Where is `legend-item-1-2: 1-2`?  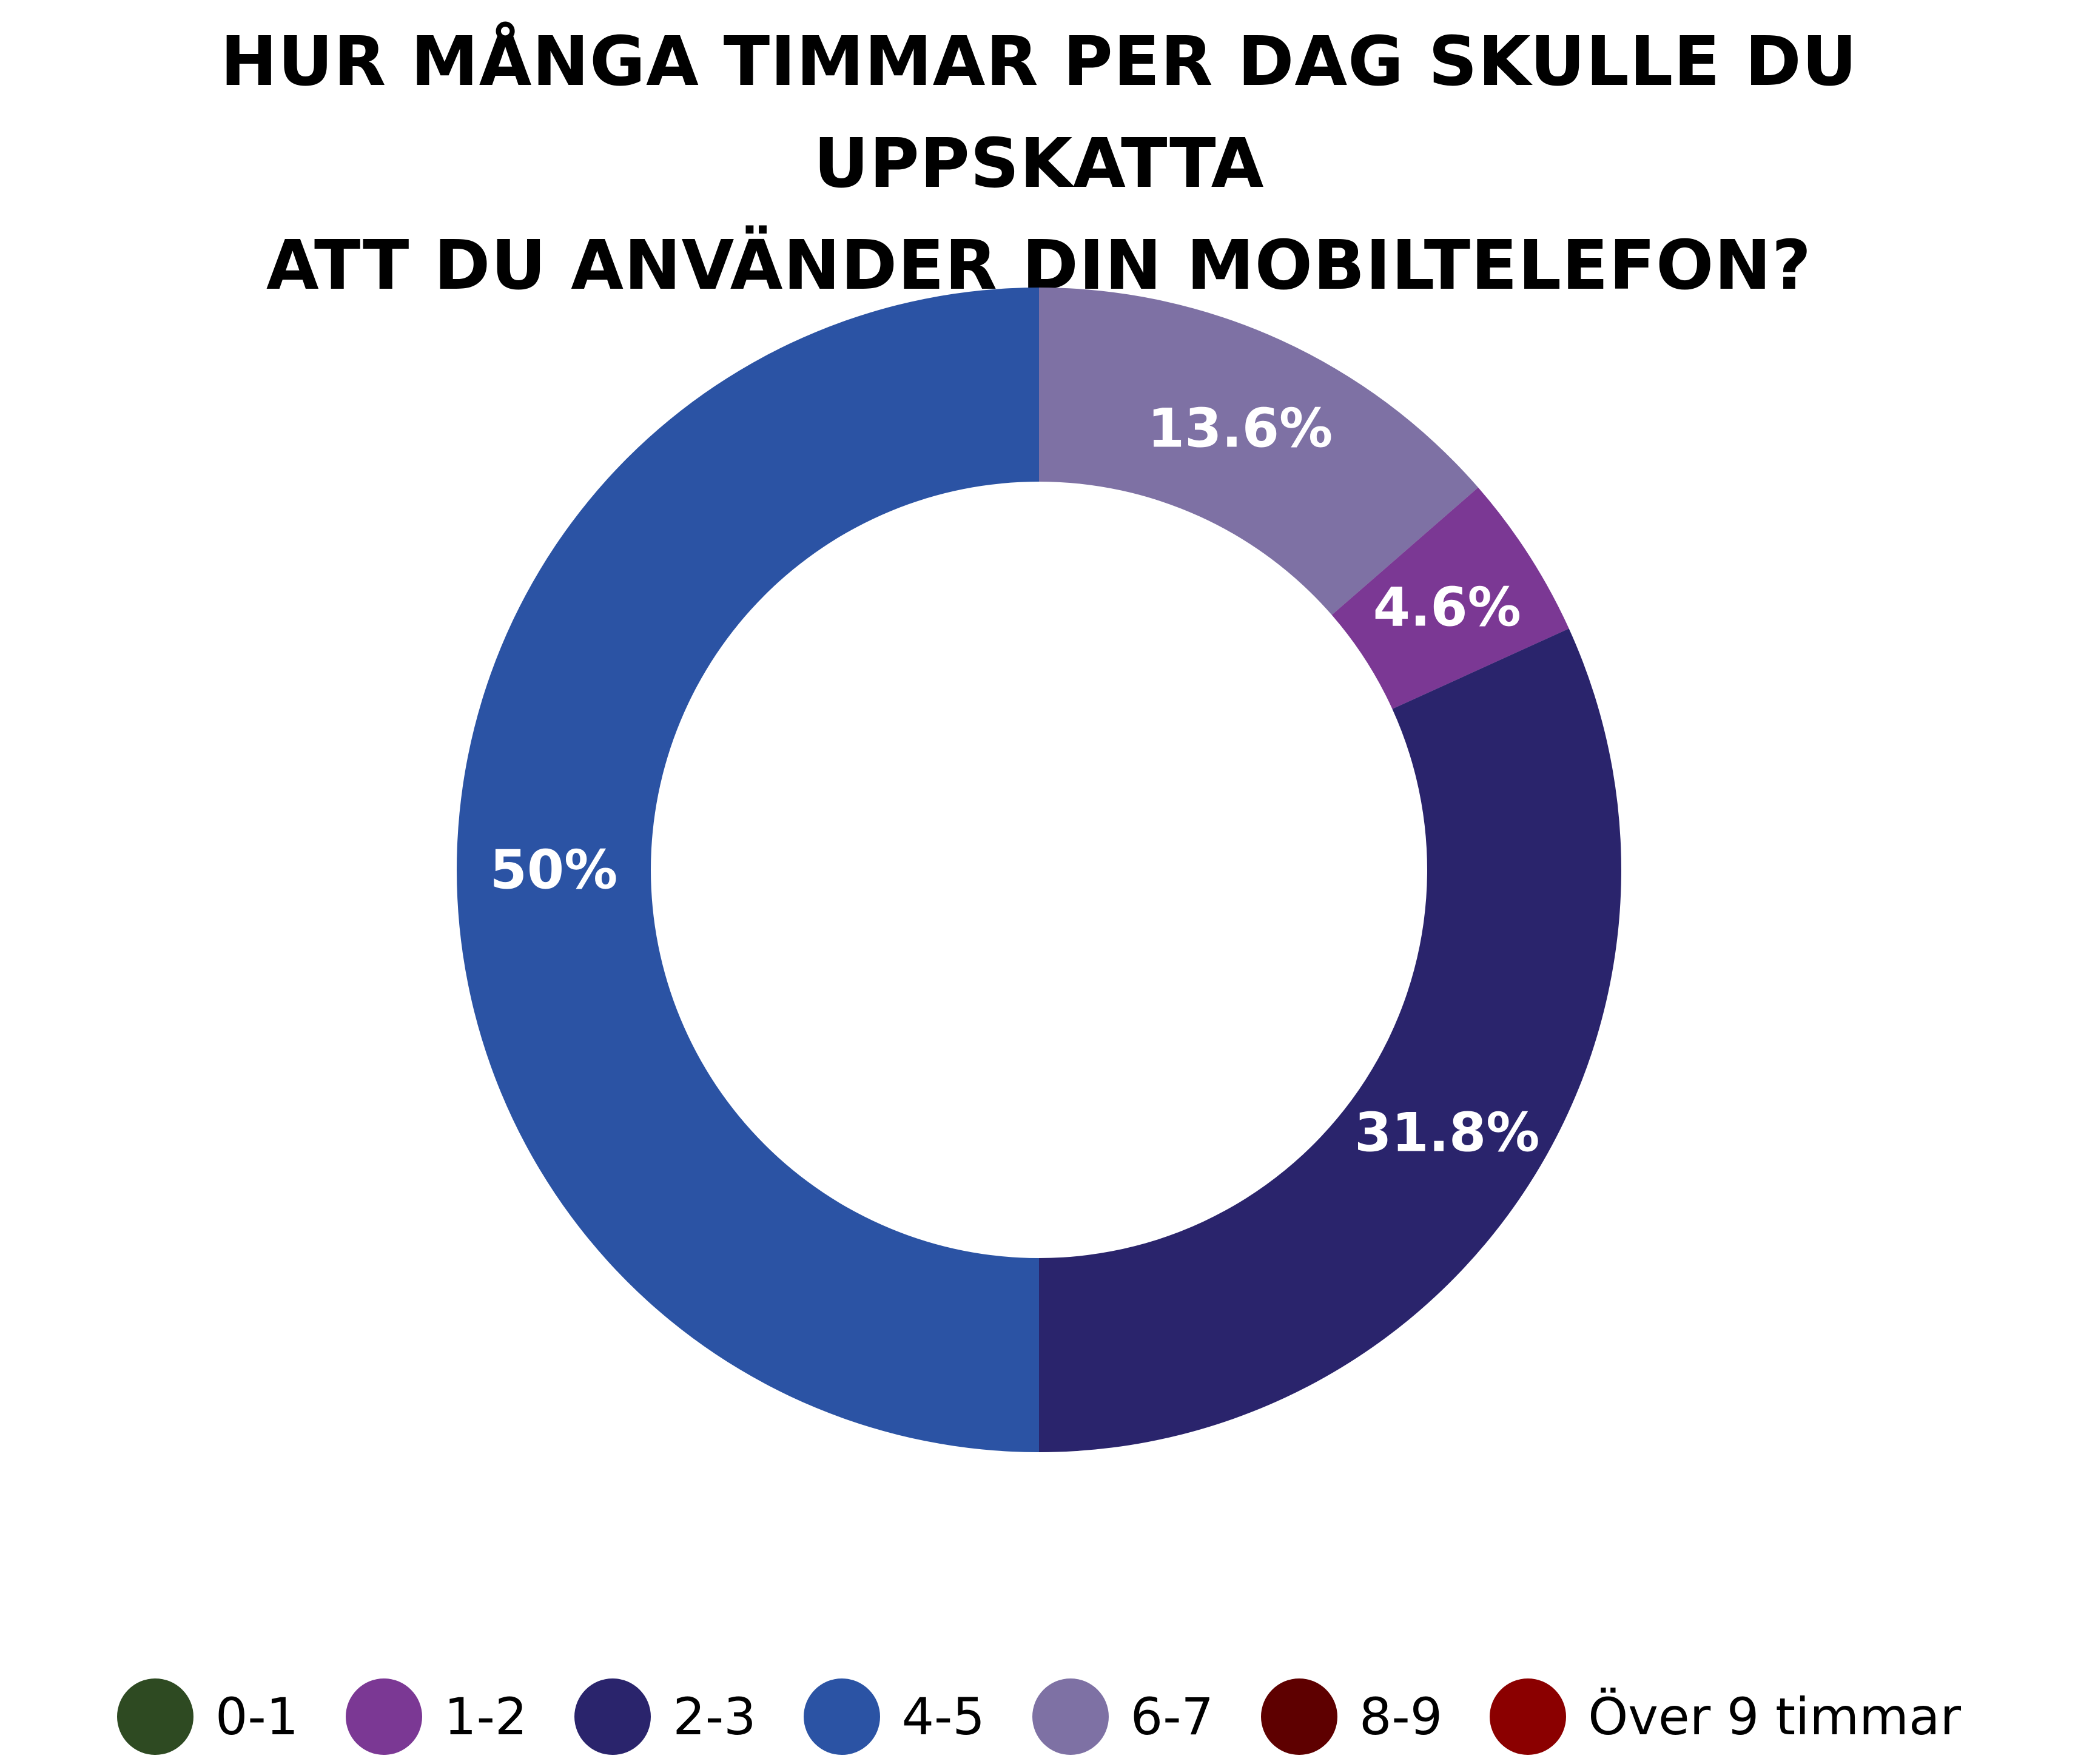 legend-item-1-2: 1-2 is located at coordinates (436, 1716).